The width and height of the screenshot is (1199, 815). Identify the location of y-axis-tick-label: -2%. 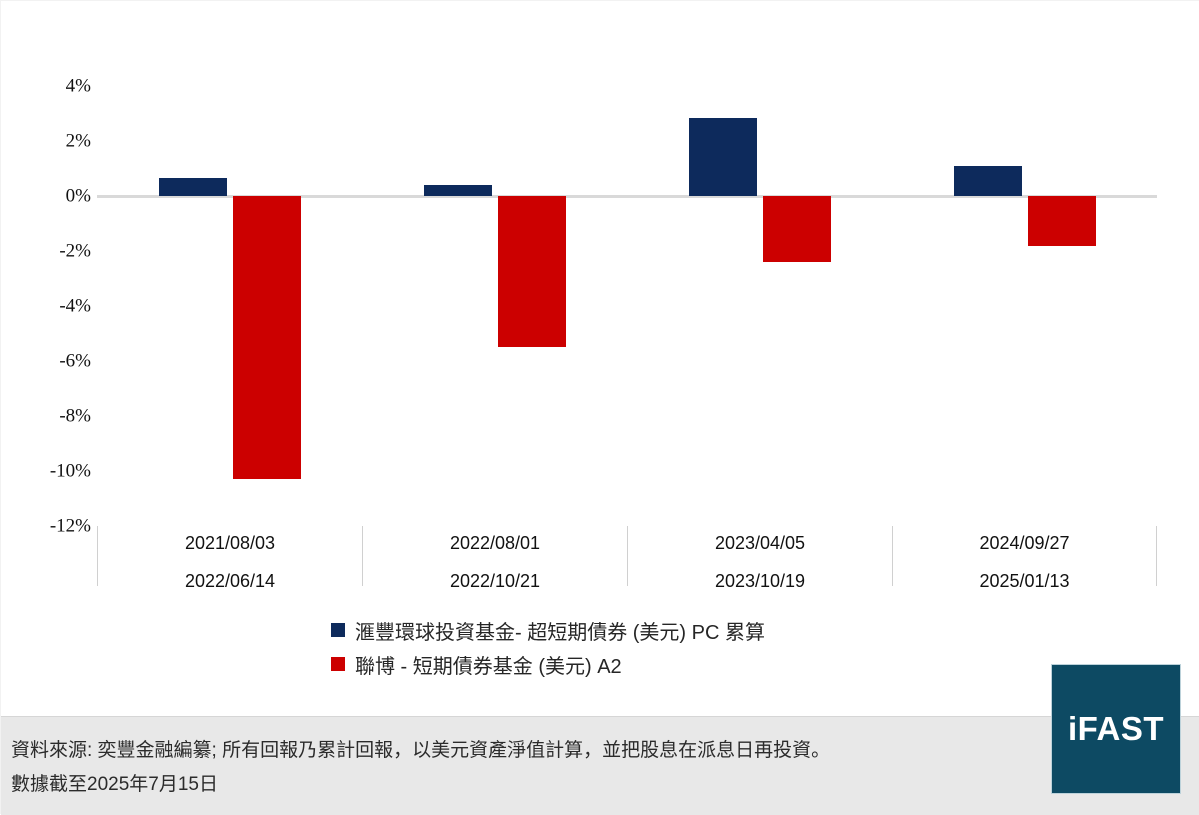
(75, 251).